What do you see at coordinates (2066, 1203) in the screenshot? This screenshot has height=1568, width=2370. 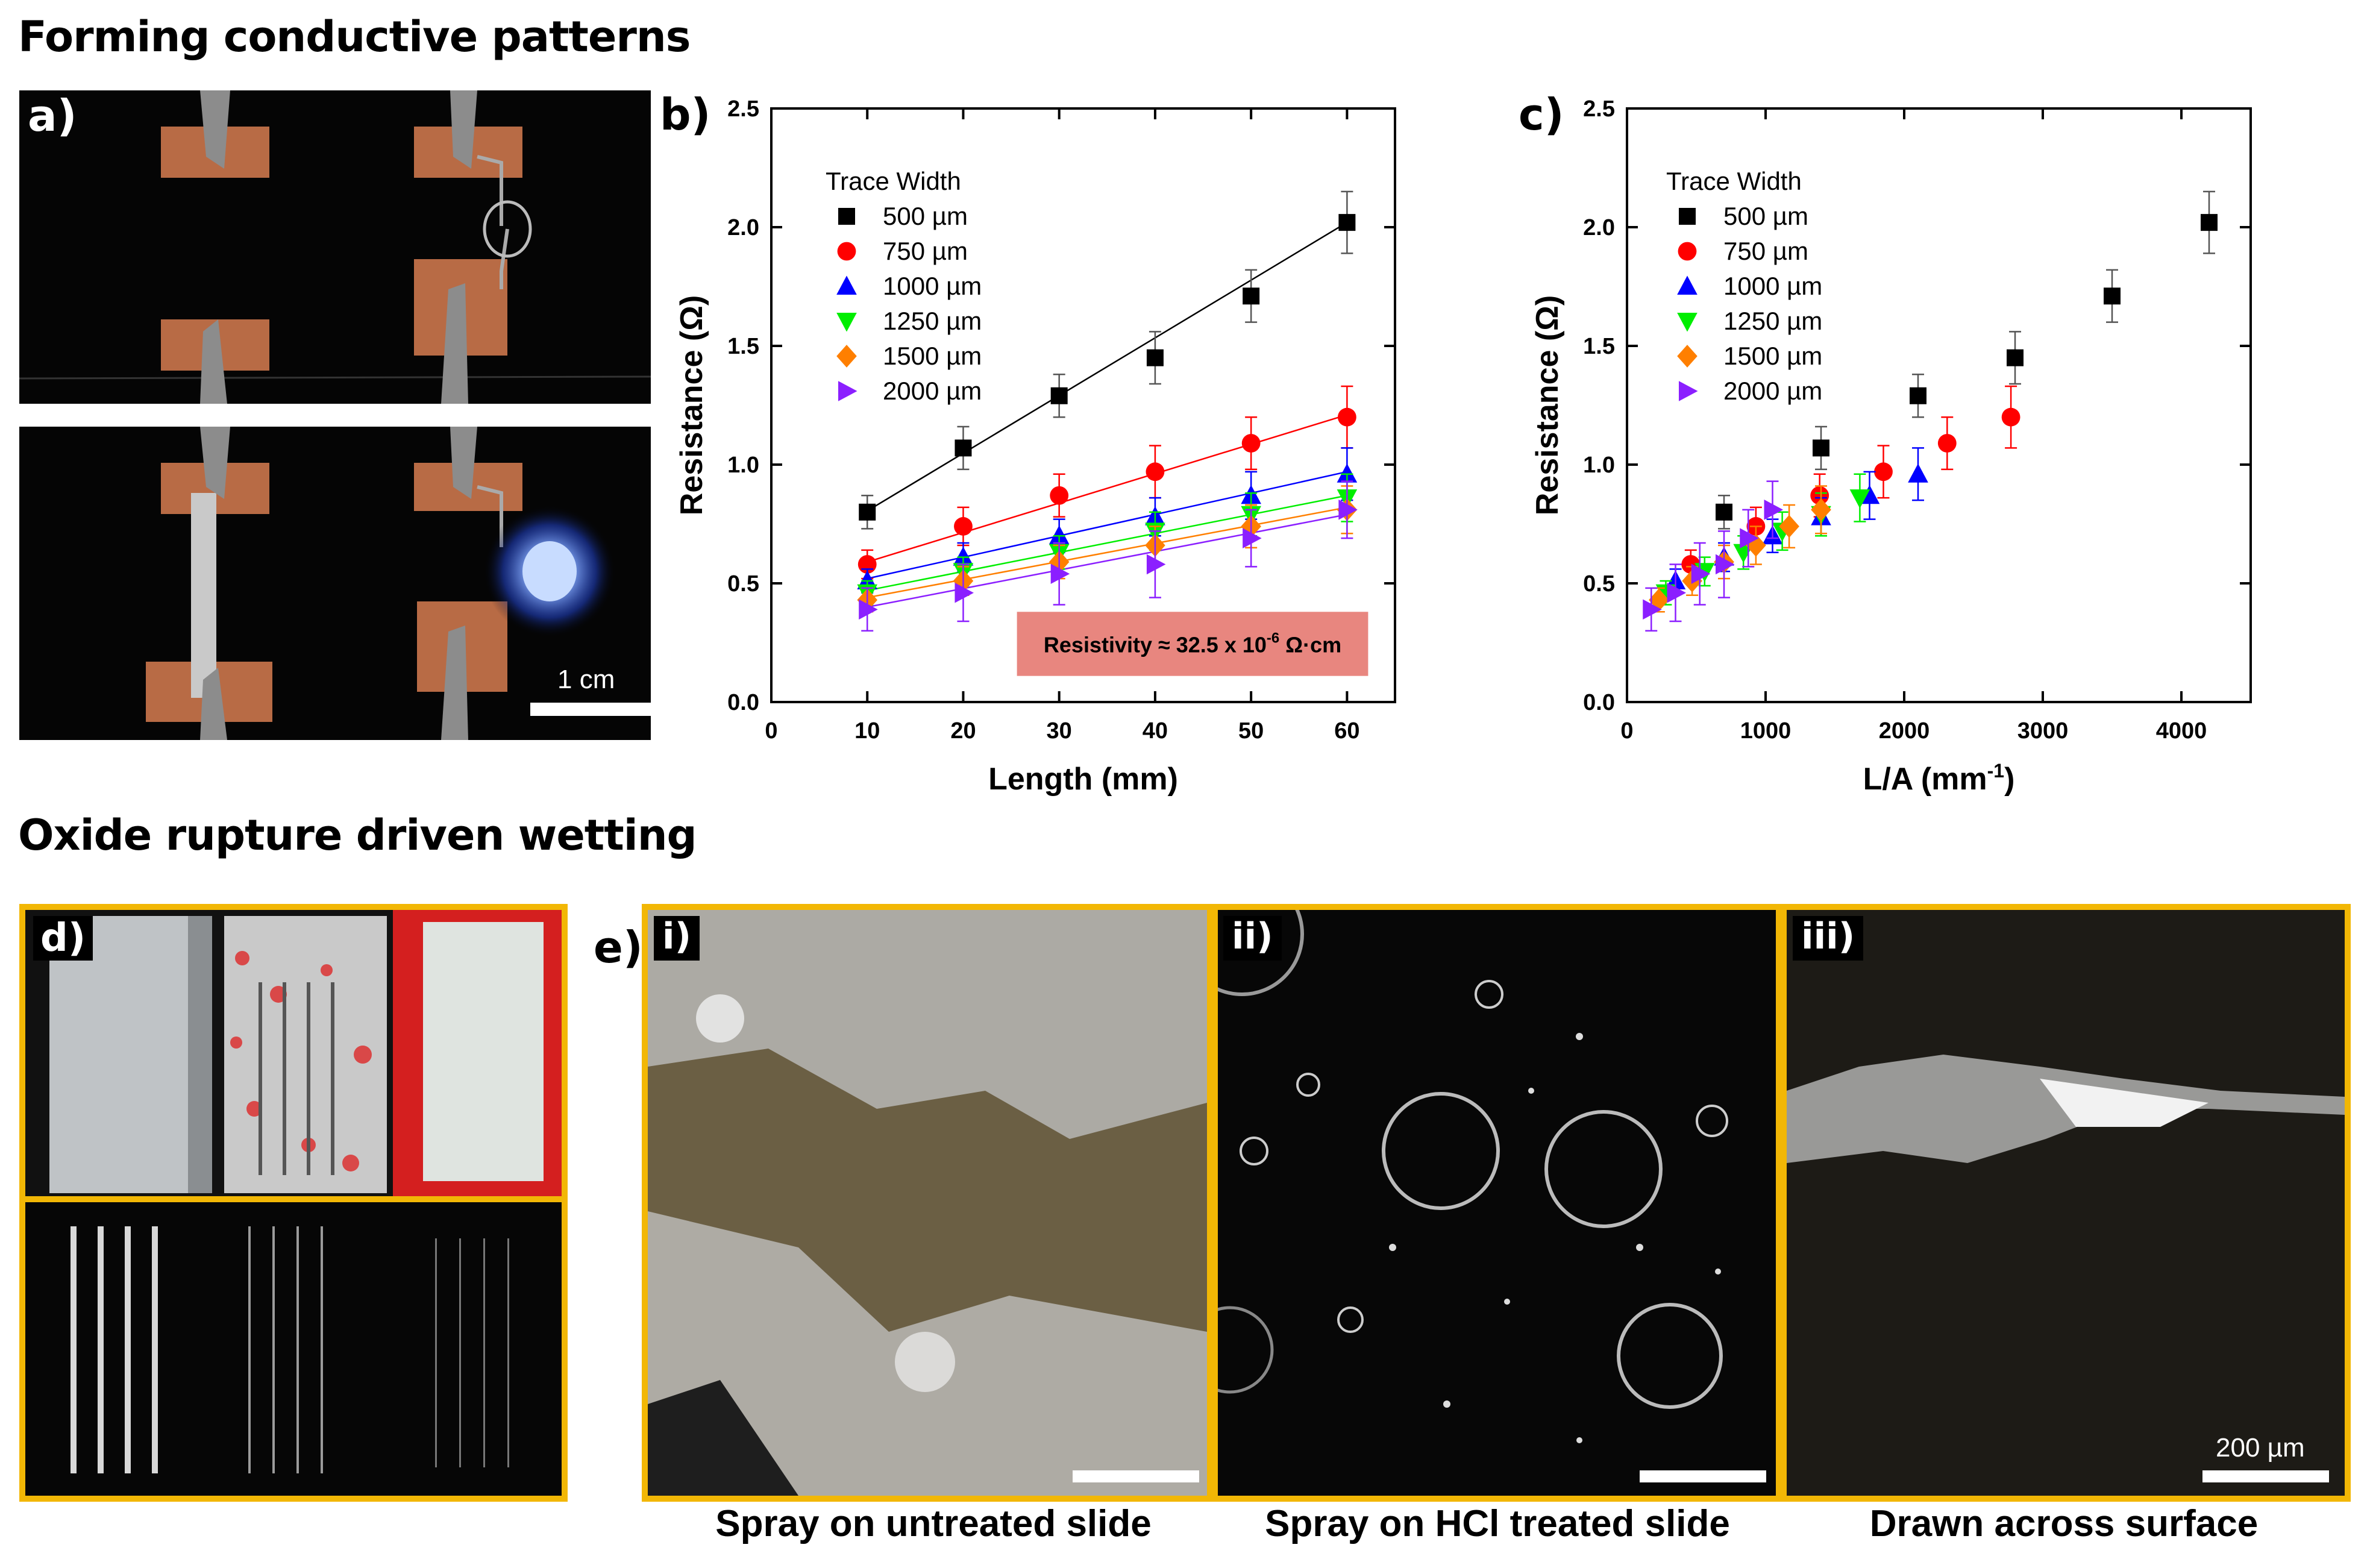 I see `drawn-surface-drawing` at bounding box center [2066, 1203].